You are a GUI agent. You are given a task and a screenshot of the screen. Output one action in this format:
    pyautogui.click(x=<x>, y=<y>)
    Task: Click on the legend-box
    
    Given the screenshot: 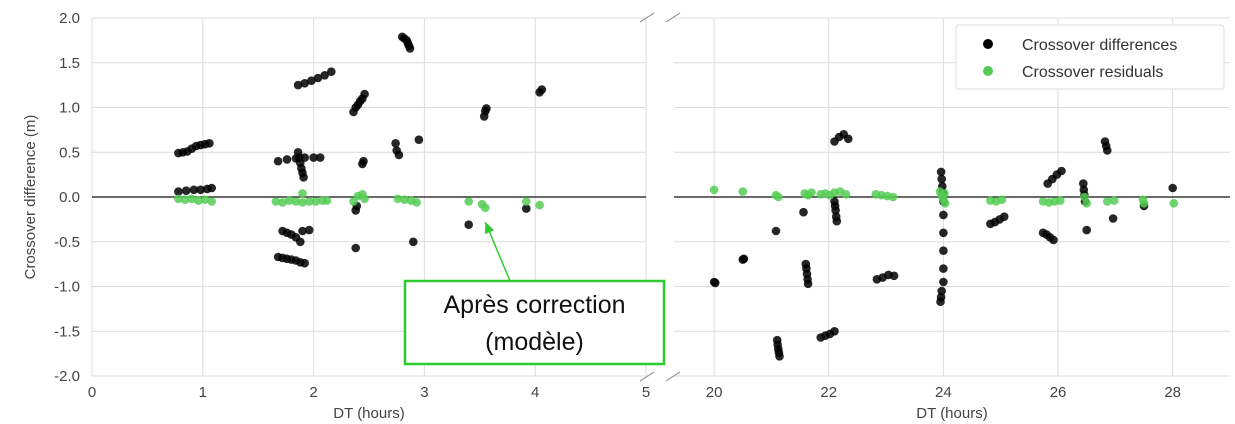 What is the action you would take?
    pyautogui.click(x=1090, y=57)
    